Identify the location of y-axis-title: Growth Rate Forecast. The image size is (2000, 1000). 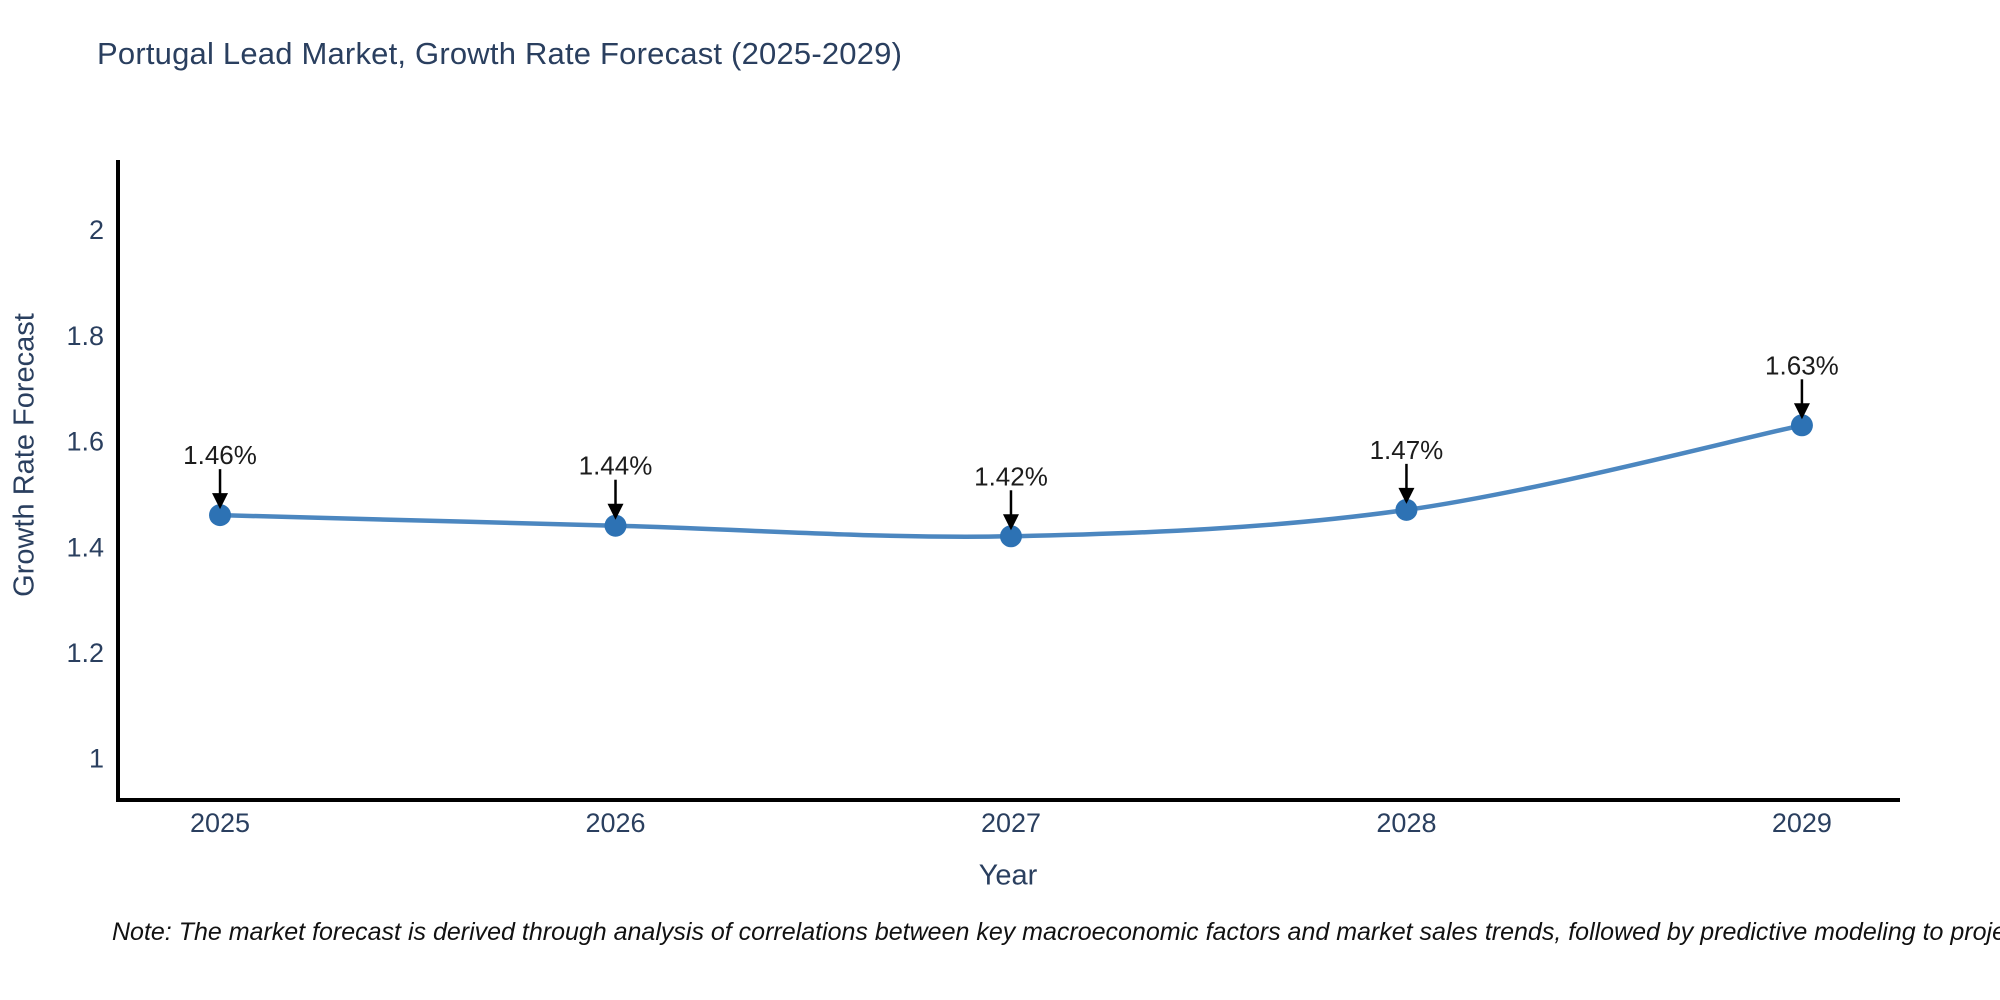
(24, 455).